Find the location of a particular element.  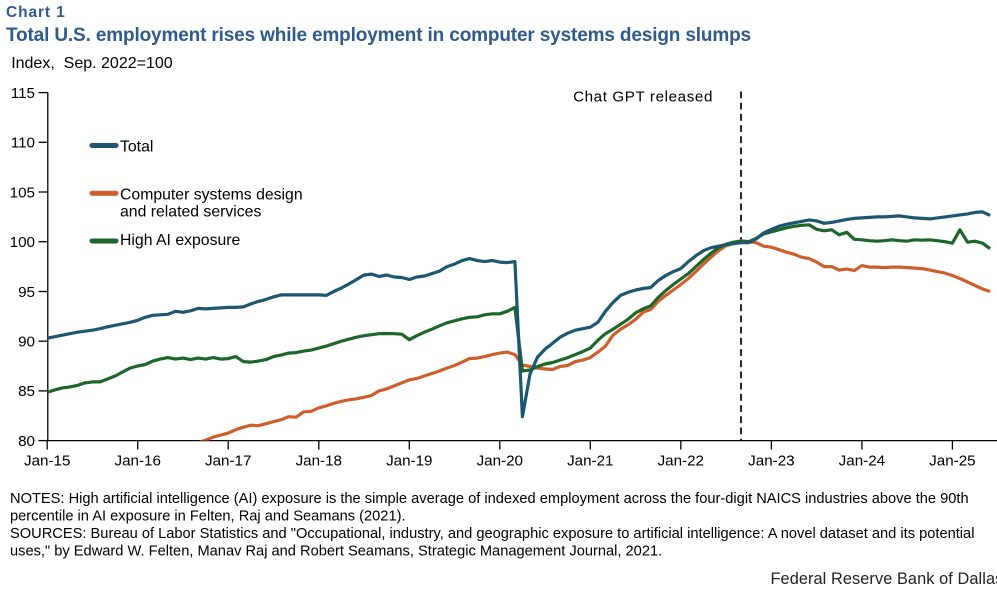

svg-text: Jan-21 is located at coordinates (590, 461).